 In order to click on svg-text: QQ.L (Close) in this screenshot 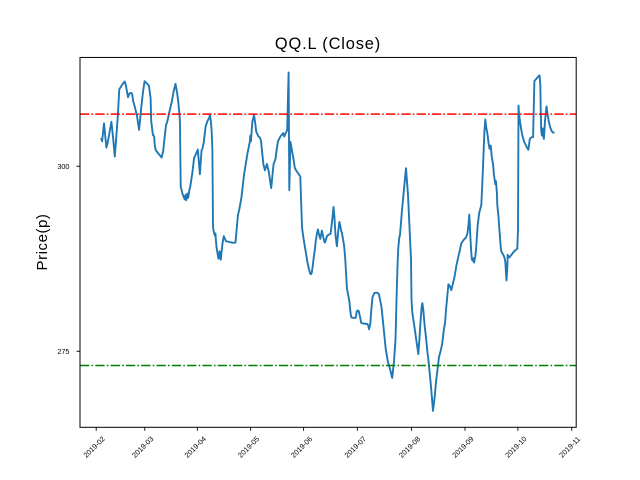, I will do `click(328, 44)`.